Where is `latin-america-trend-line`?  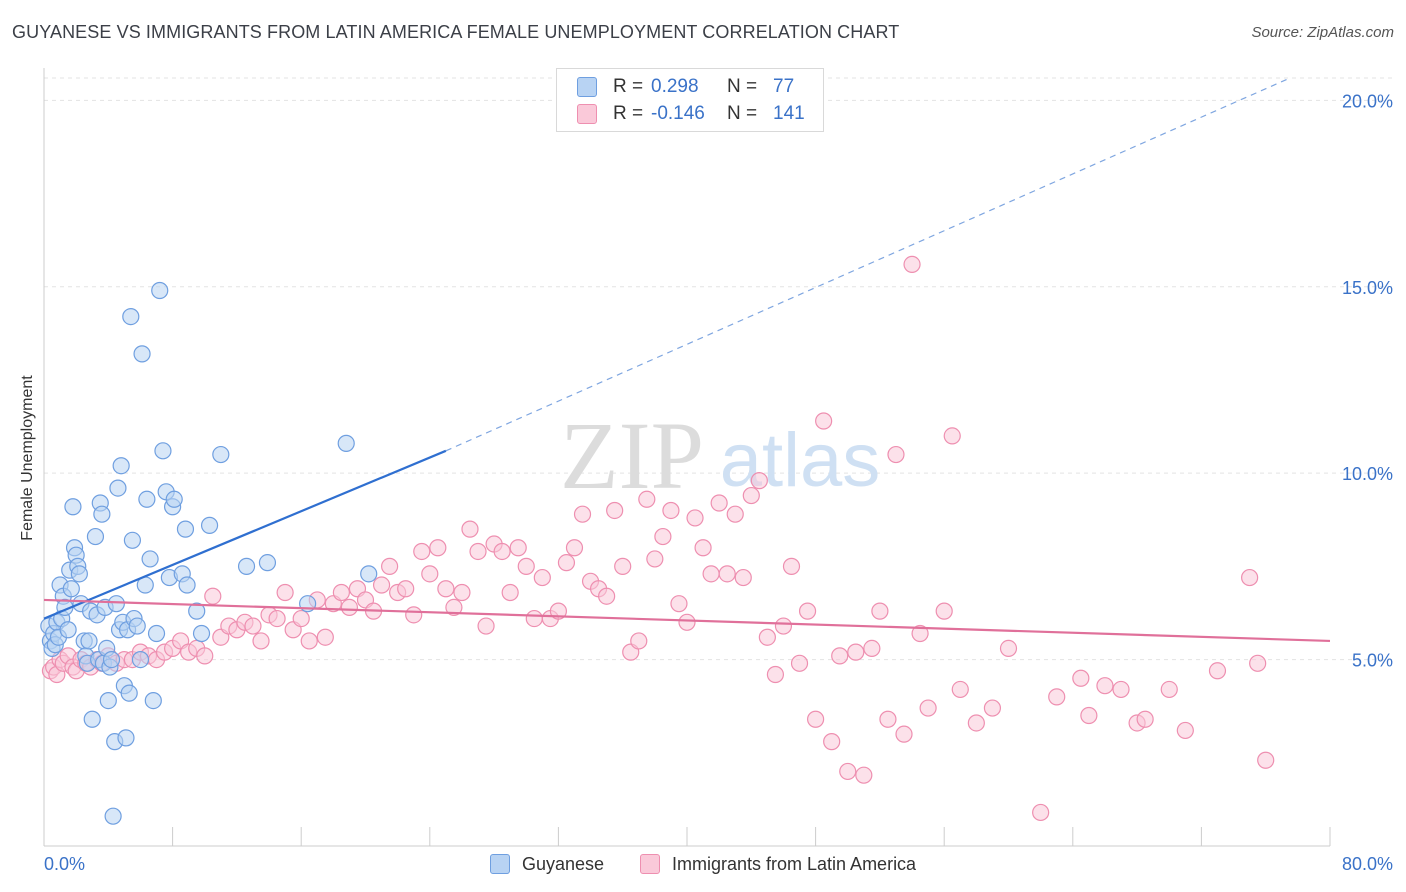
latin-america-trend-line is located at coordinates (687, 620).